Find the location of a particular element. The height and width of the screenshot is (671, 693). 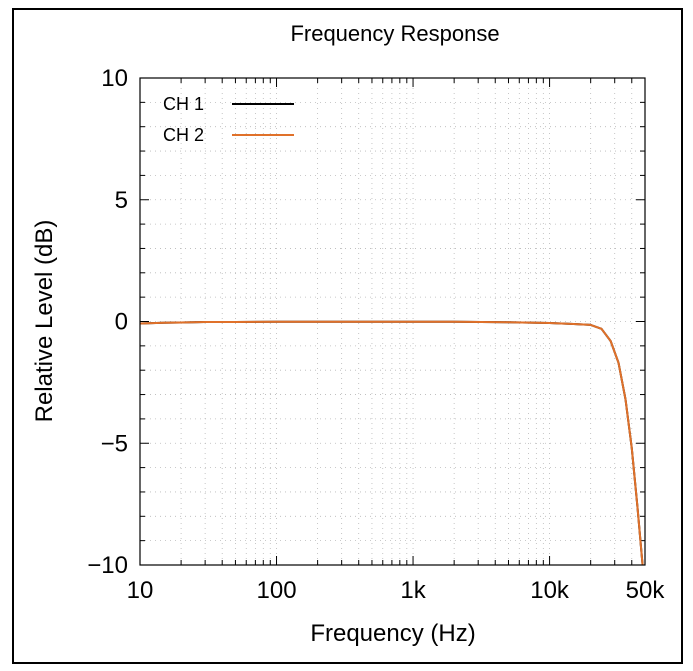

x-tick-label: 1k is located at coordinates (413, 590).